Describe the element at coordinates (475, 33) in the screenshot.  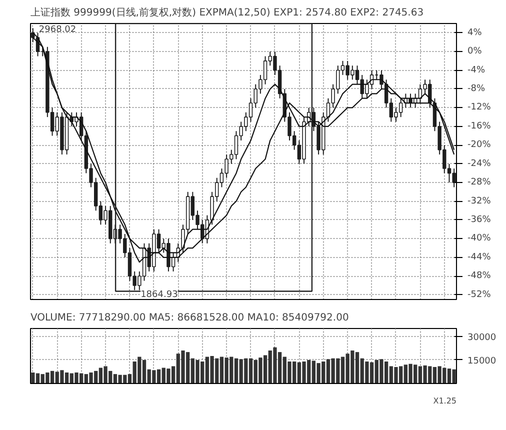
I see `y-tick-label: 4%` at that location.